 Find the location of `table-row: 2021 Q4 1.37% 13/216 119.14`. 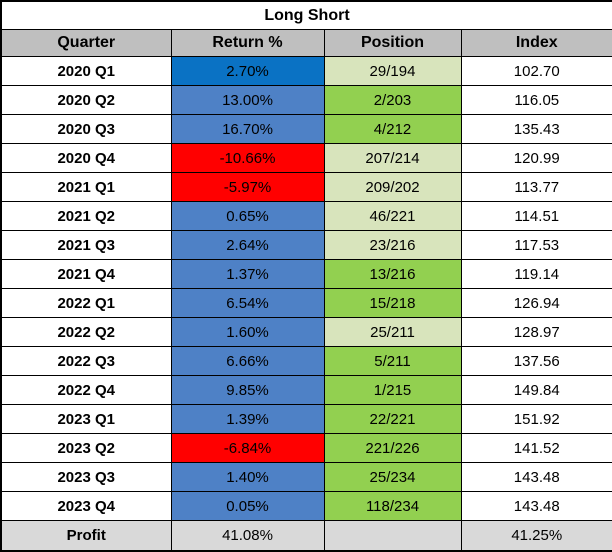

table-row: 2021 Q4 1.37% 13/216 119.14 is located at coordinates (306, 274).